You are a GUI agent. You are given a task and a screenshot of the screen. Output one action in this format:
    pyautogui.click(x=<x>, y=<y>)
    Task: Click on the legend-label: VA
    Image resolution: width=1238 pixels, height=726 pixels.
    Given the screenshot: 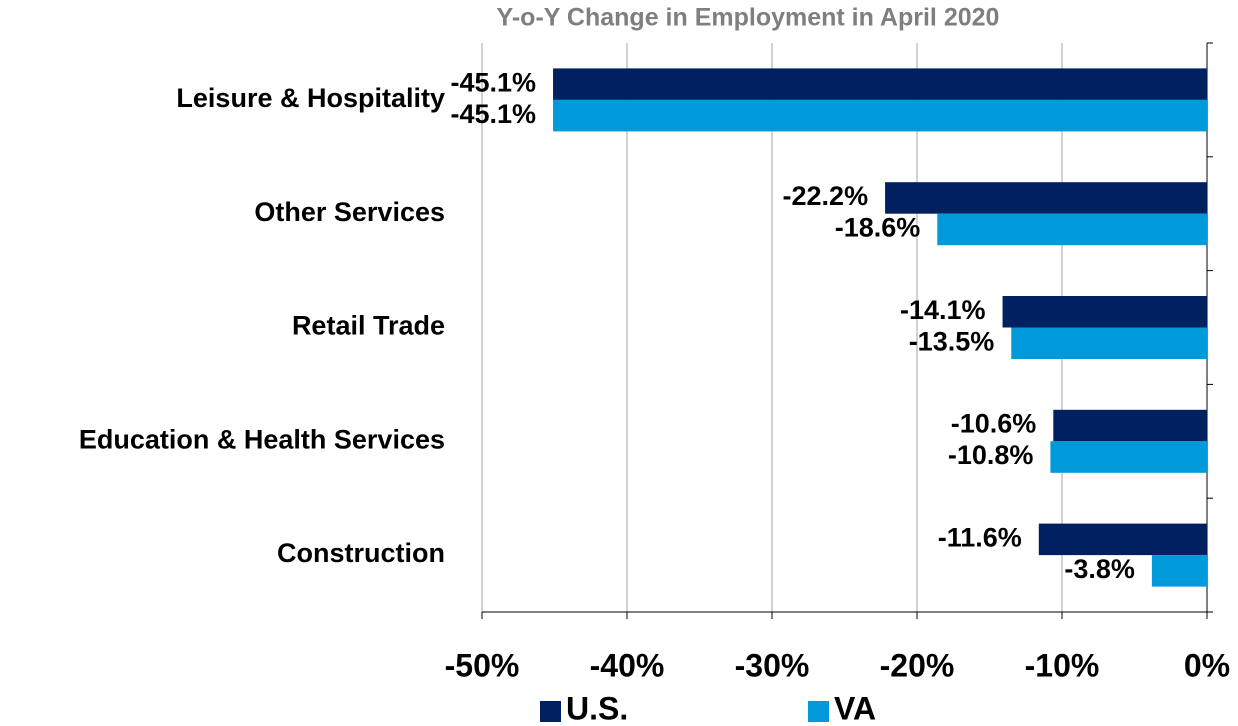 What is the action you would take?
    pyautogui.click(x=855, y=708)
    